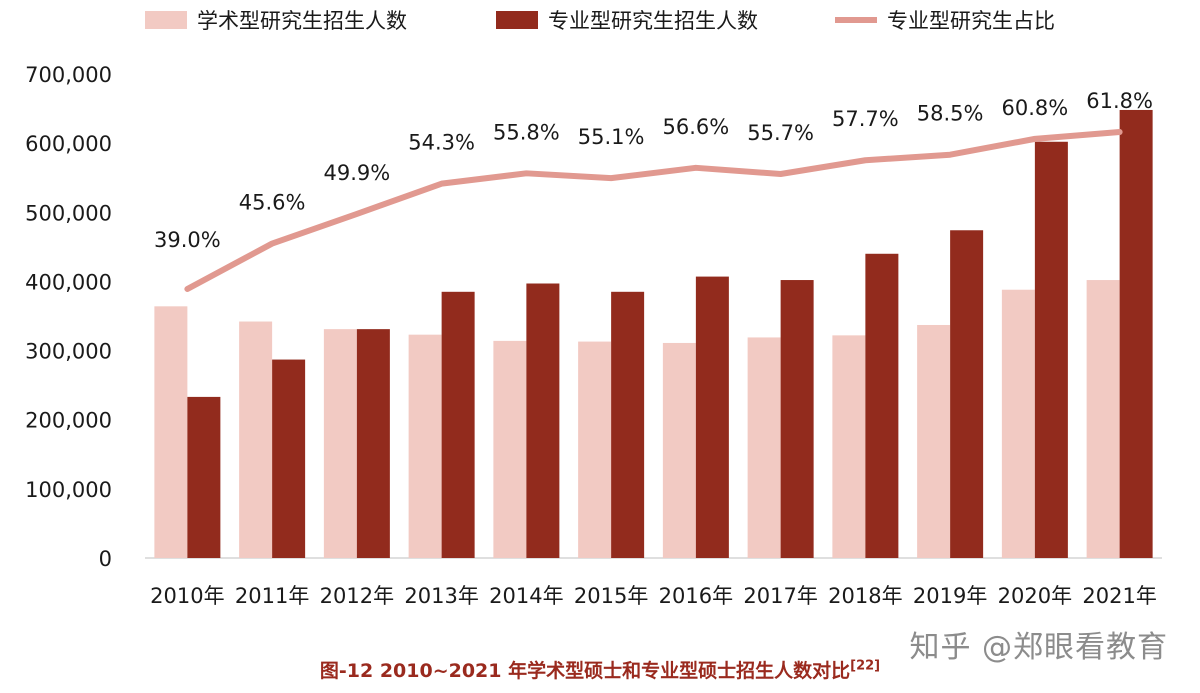 The image size is (1200, 693). I want to click on legend-item: 专业型研究生招生人数, so click(627, 21).